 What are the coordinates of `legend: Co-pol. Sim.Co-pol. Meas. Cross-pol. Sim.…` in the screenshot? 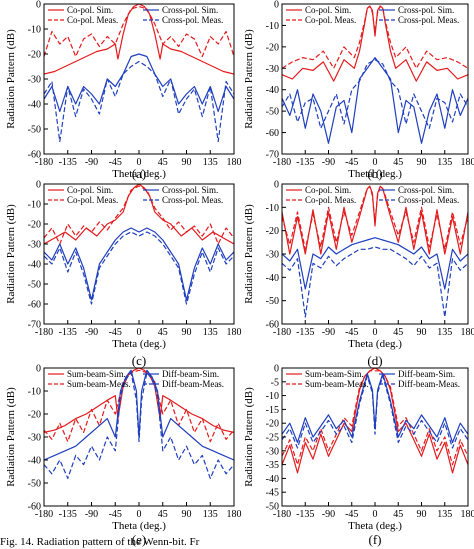 It's located at (135, 15).